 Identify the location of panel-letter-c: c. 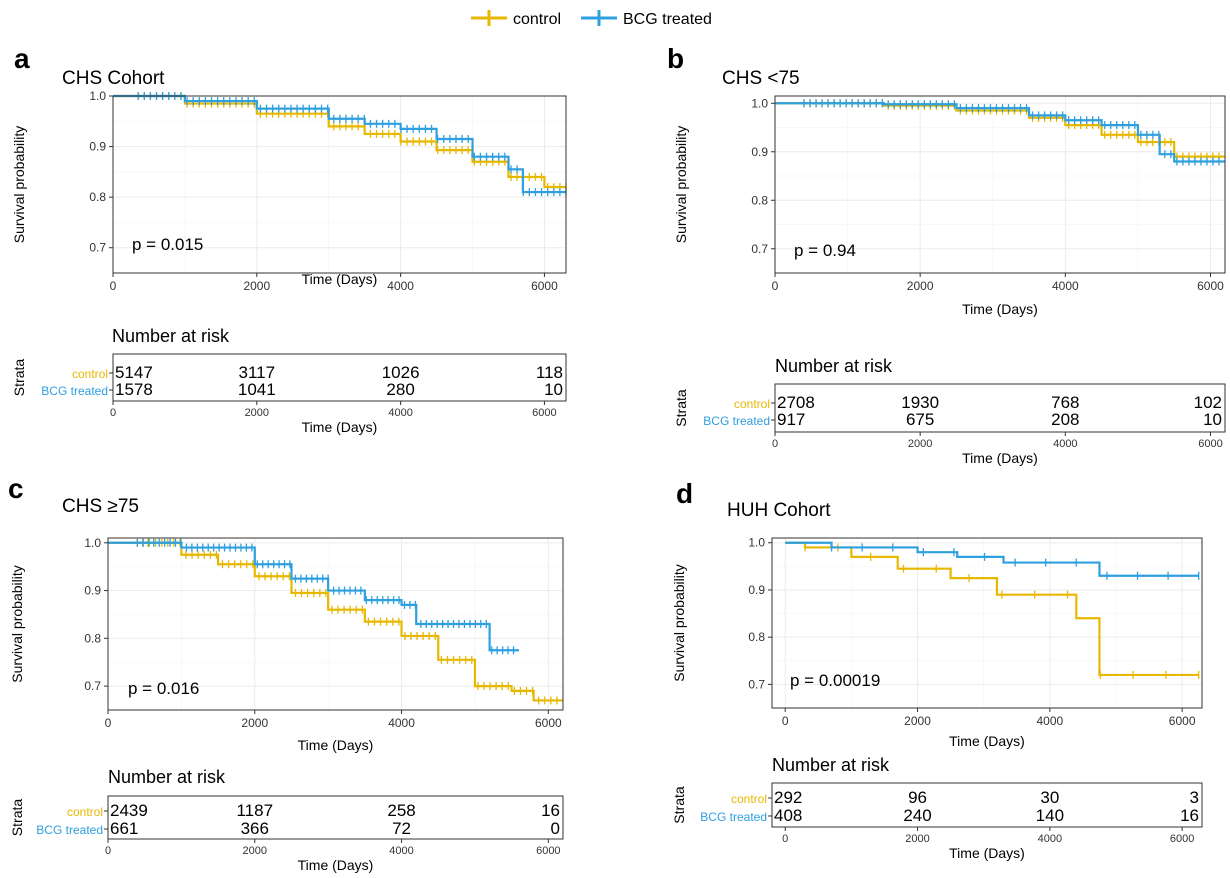
(16, 488).